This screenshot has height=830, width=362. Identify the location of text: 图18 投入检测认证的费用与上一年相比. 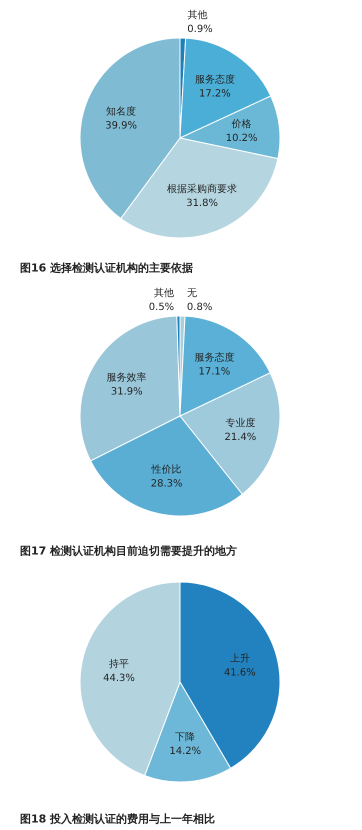
(118, 819).